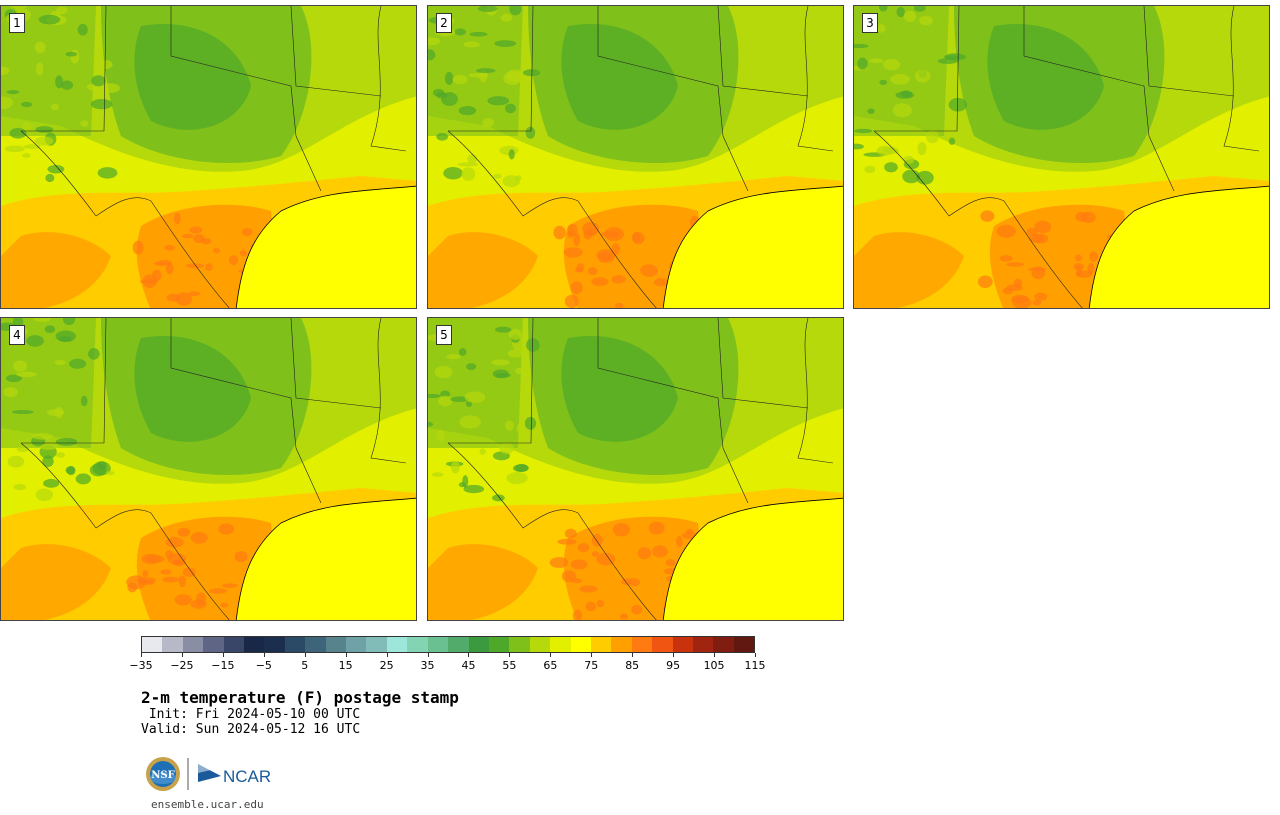  I want to click on colorbar-tick-label: 95, so click(673, 665).